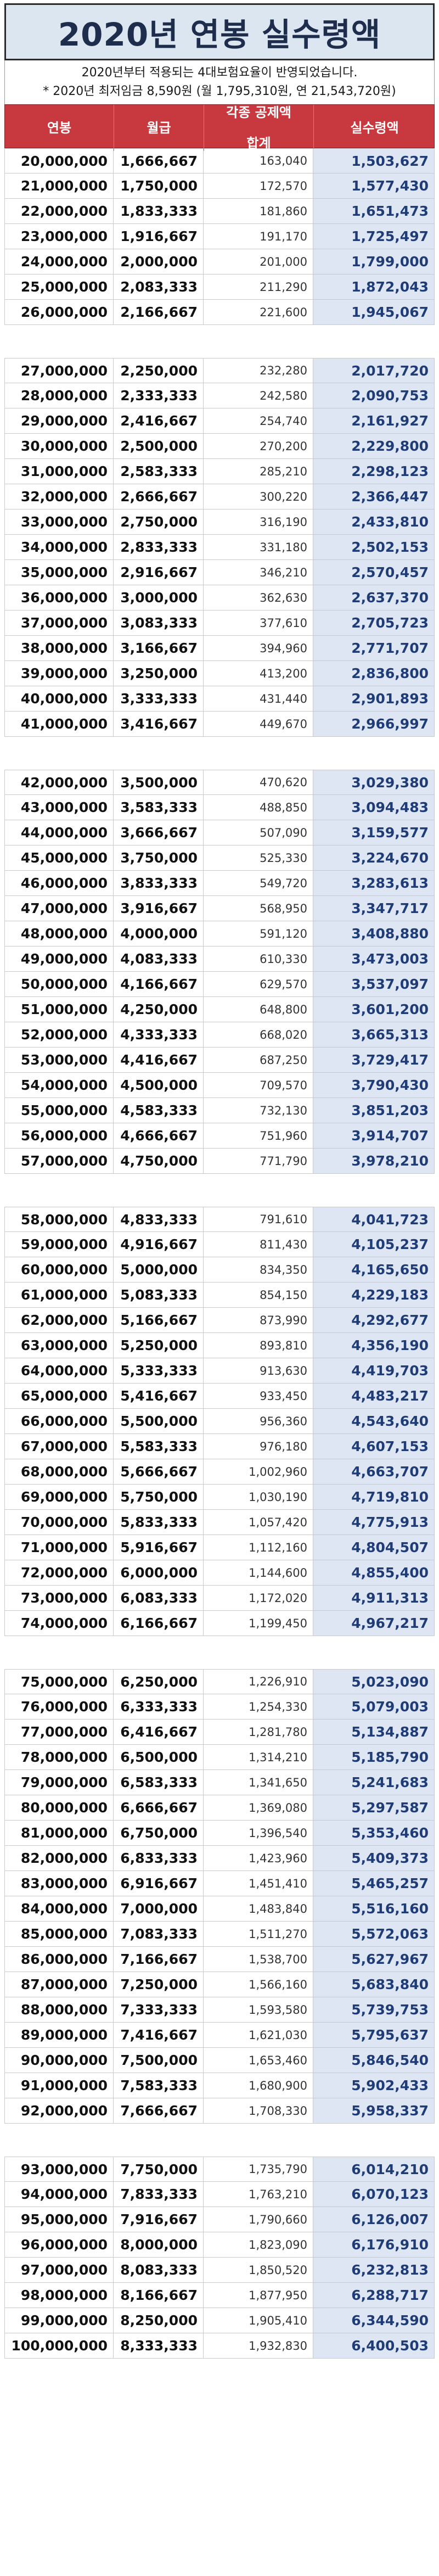 The image size is (439, 2576). I want to click on deductions-cell: 648,800, so click(258, 1010).